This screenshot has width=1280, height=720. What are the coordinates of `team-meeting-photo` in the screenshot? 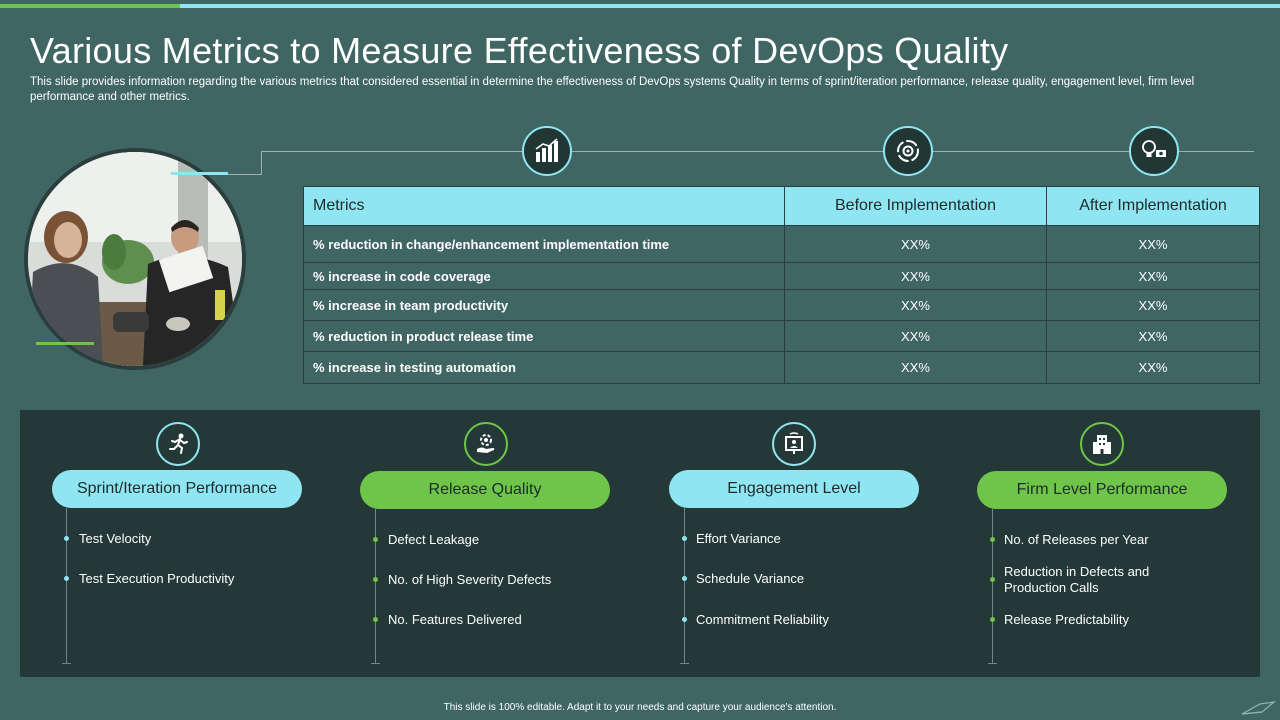 It's located at (135, 259).